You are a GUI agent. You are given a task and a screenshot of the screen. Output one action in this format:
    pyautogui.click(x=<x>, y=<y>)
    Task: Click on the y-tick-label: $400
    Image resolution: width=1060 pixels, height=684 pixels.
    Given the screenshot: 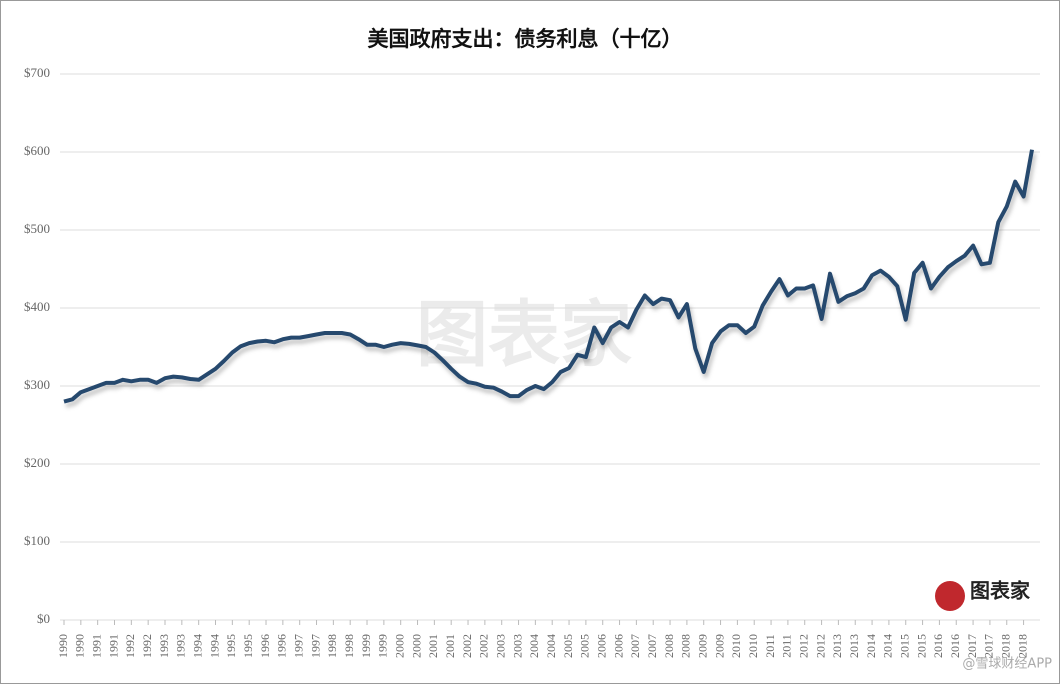 What is the action you would take?
    pyautogui.click(x=37, y=306)
    